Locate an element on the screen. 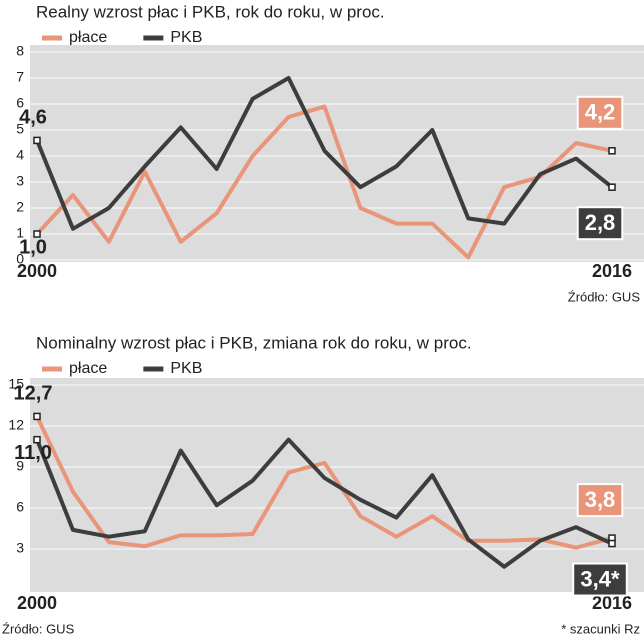  value-label: 4,2 is located at coordinates (600, 112).